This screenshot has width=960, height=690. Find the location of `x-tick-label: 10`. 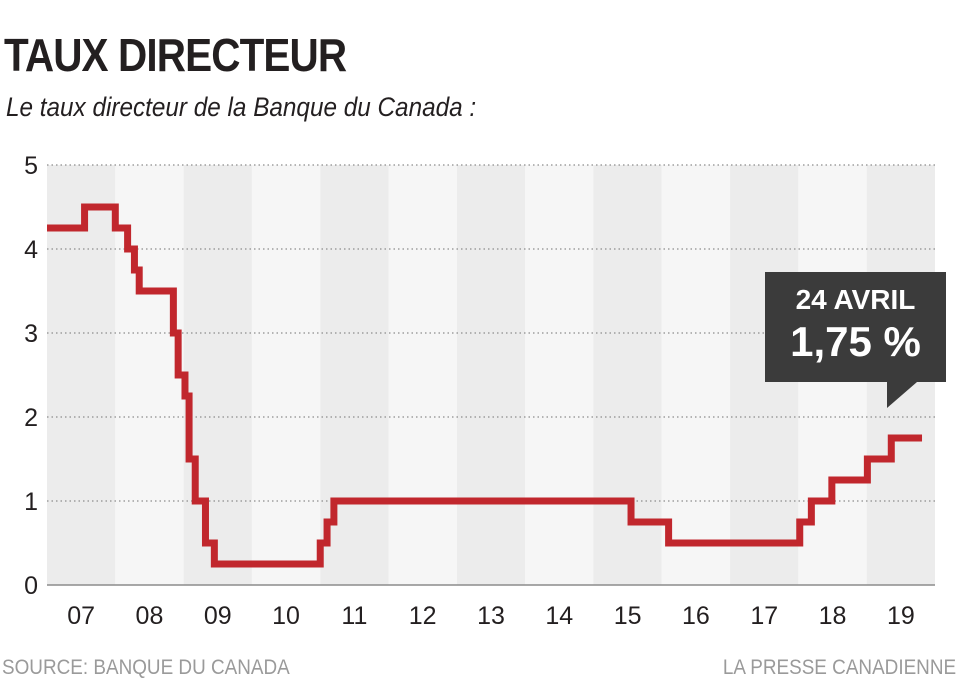

x-tick-label: 10 is located at coordinates (286, 616).